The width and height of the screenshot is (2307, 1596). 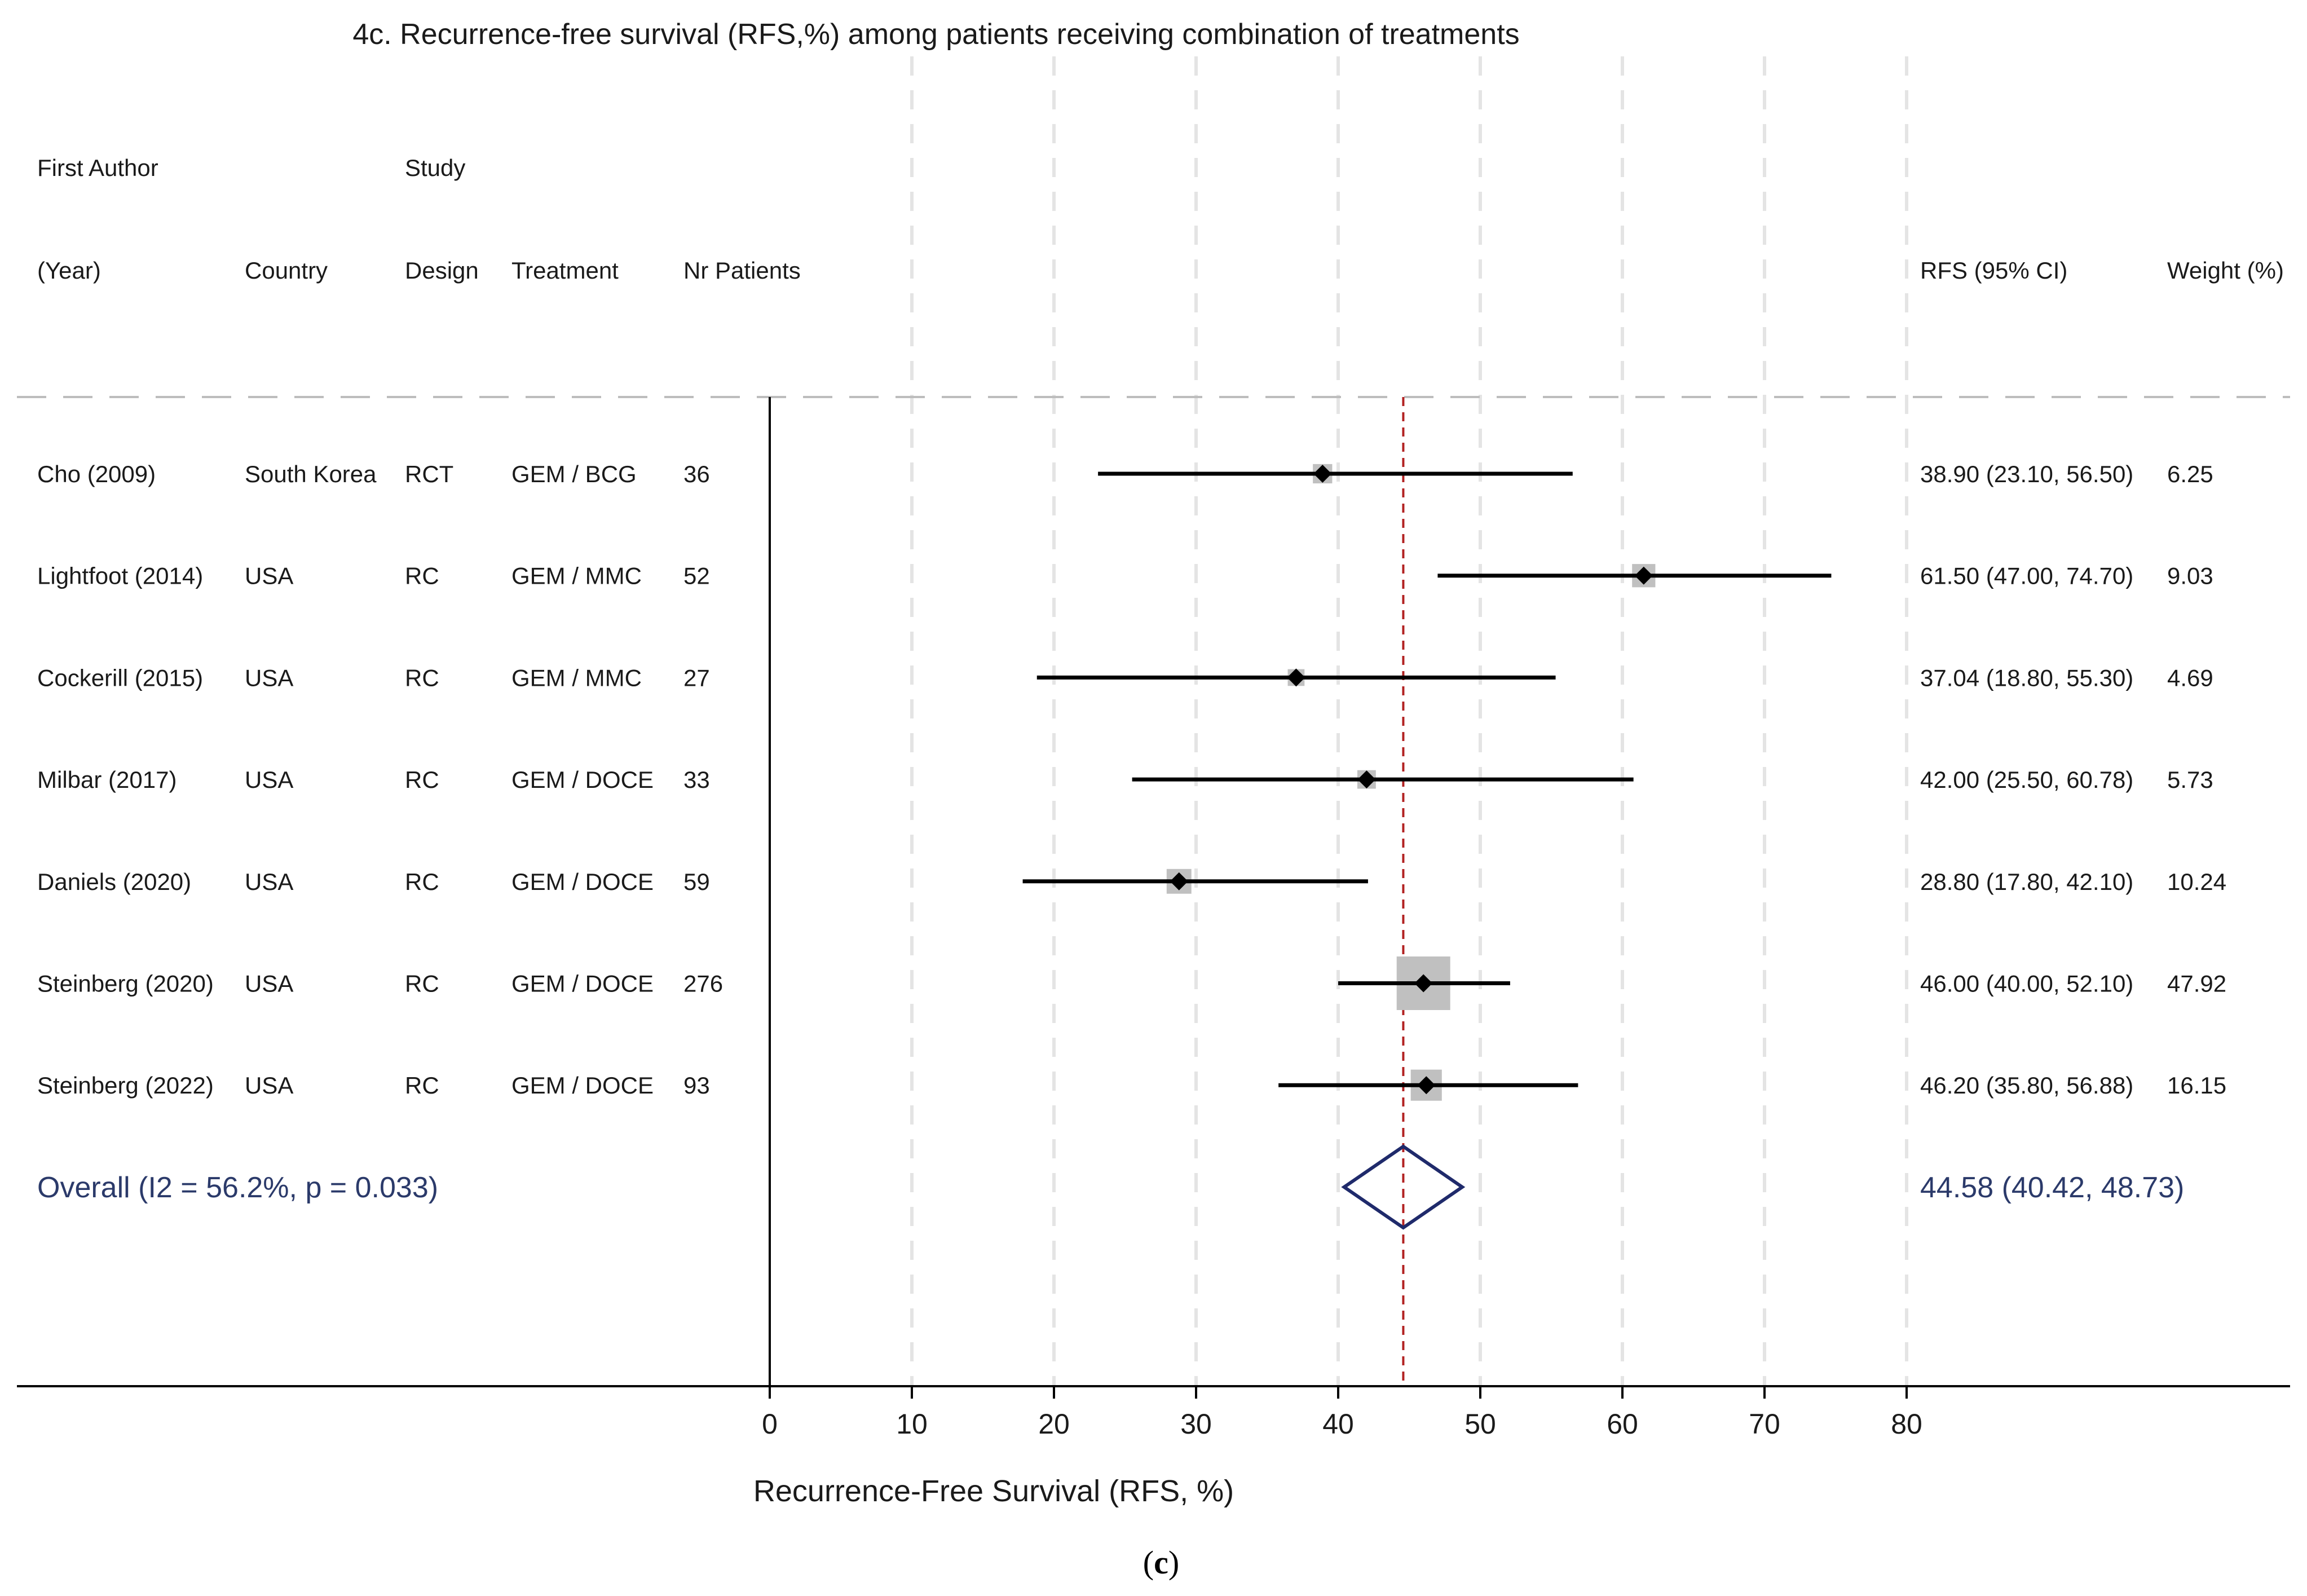 I want to click on study-rfs-ci: 46.00 (40.00, 52.10), so click(x=2026, y=984).